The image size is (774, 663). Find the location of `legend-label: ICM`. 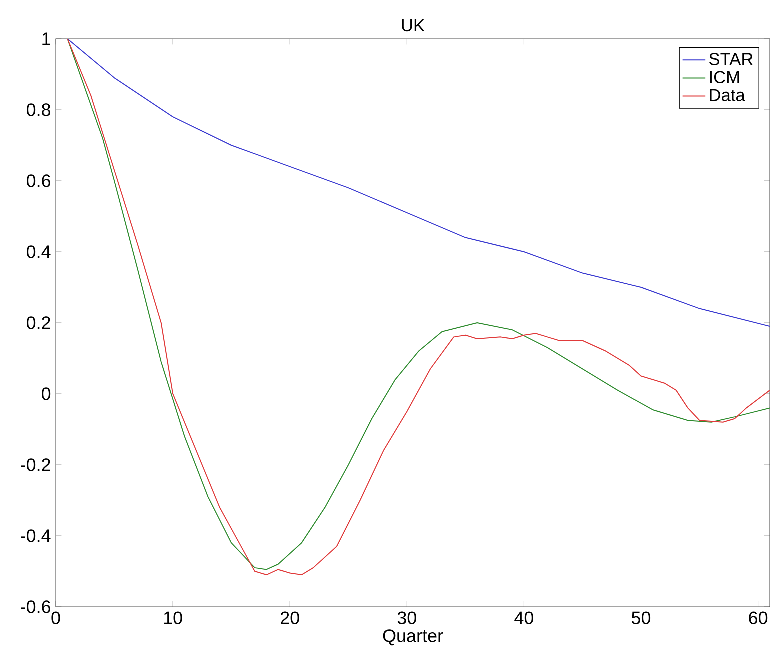

legend-label: ICM is located at coordinates (725, 77).